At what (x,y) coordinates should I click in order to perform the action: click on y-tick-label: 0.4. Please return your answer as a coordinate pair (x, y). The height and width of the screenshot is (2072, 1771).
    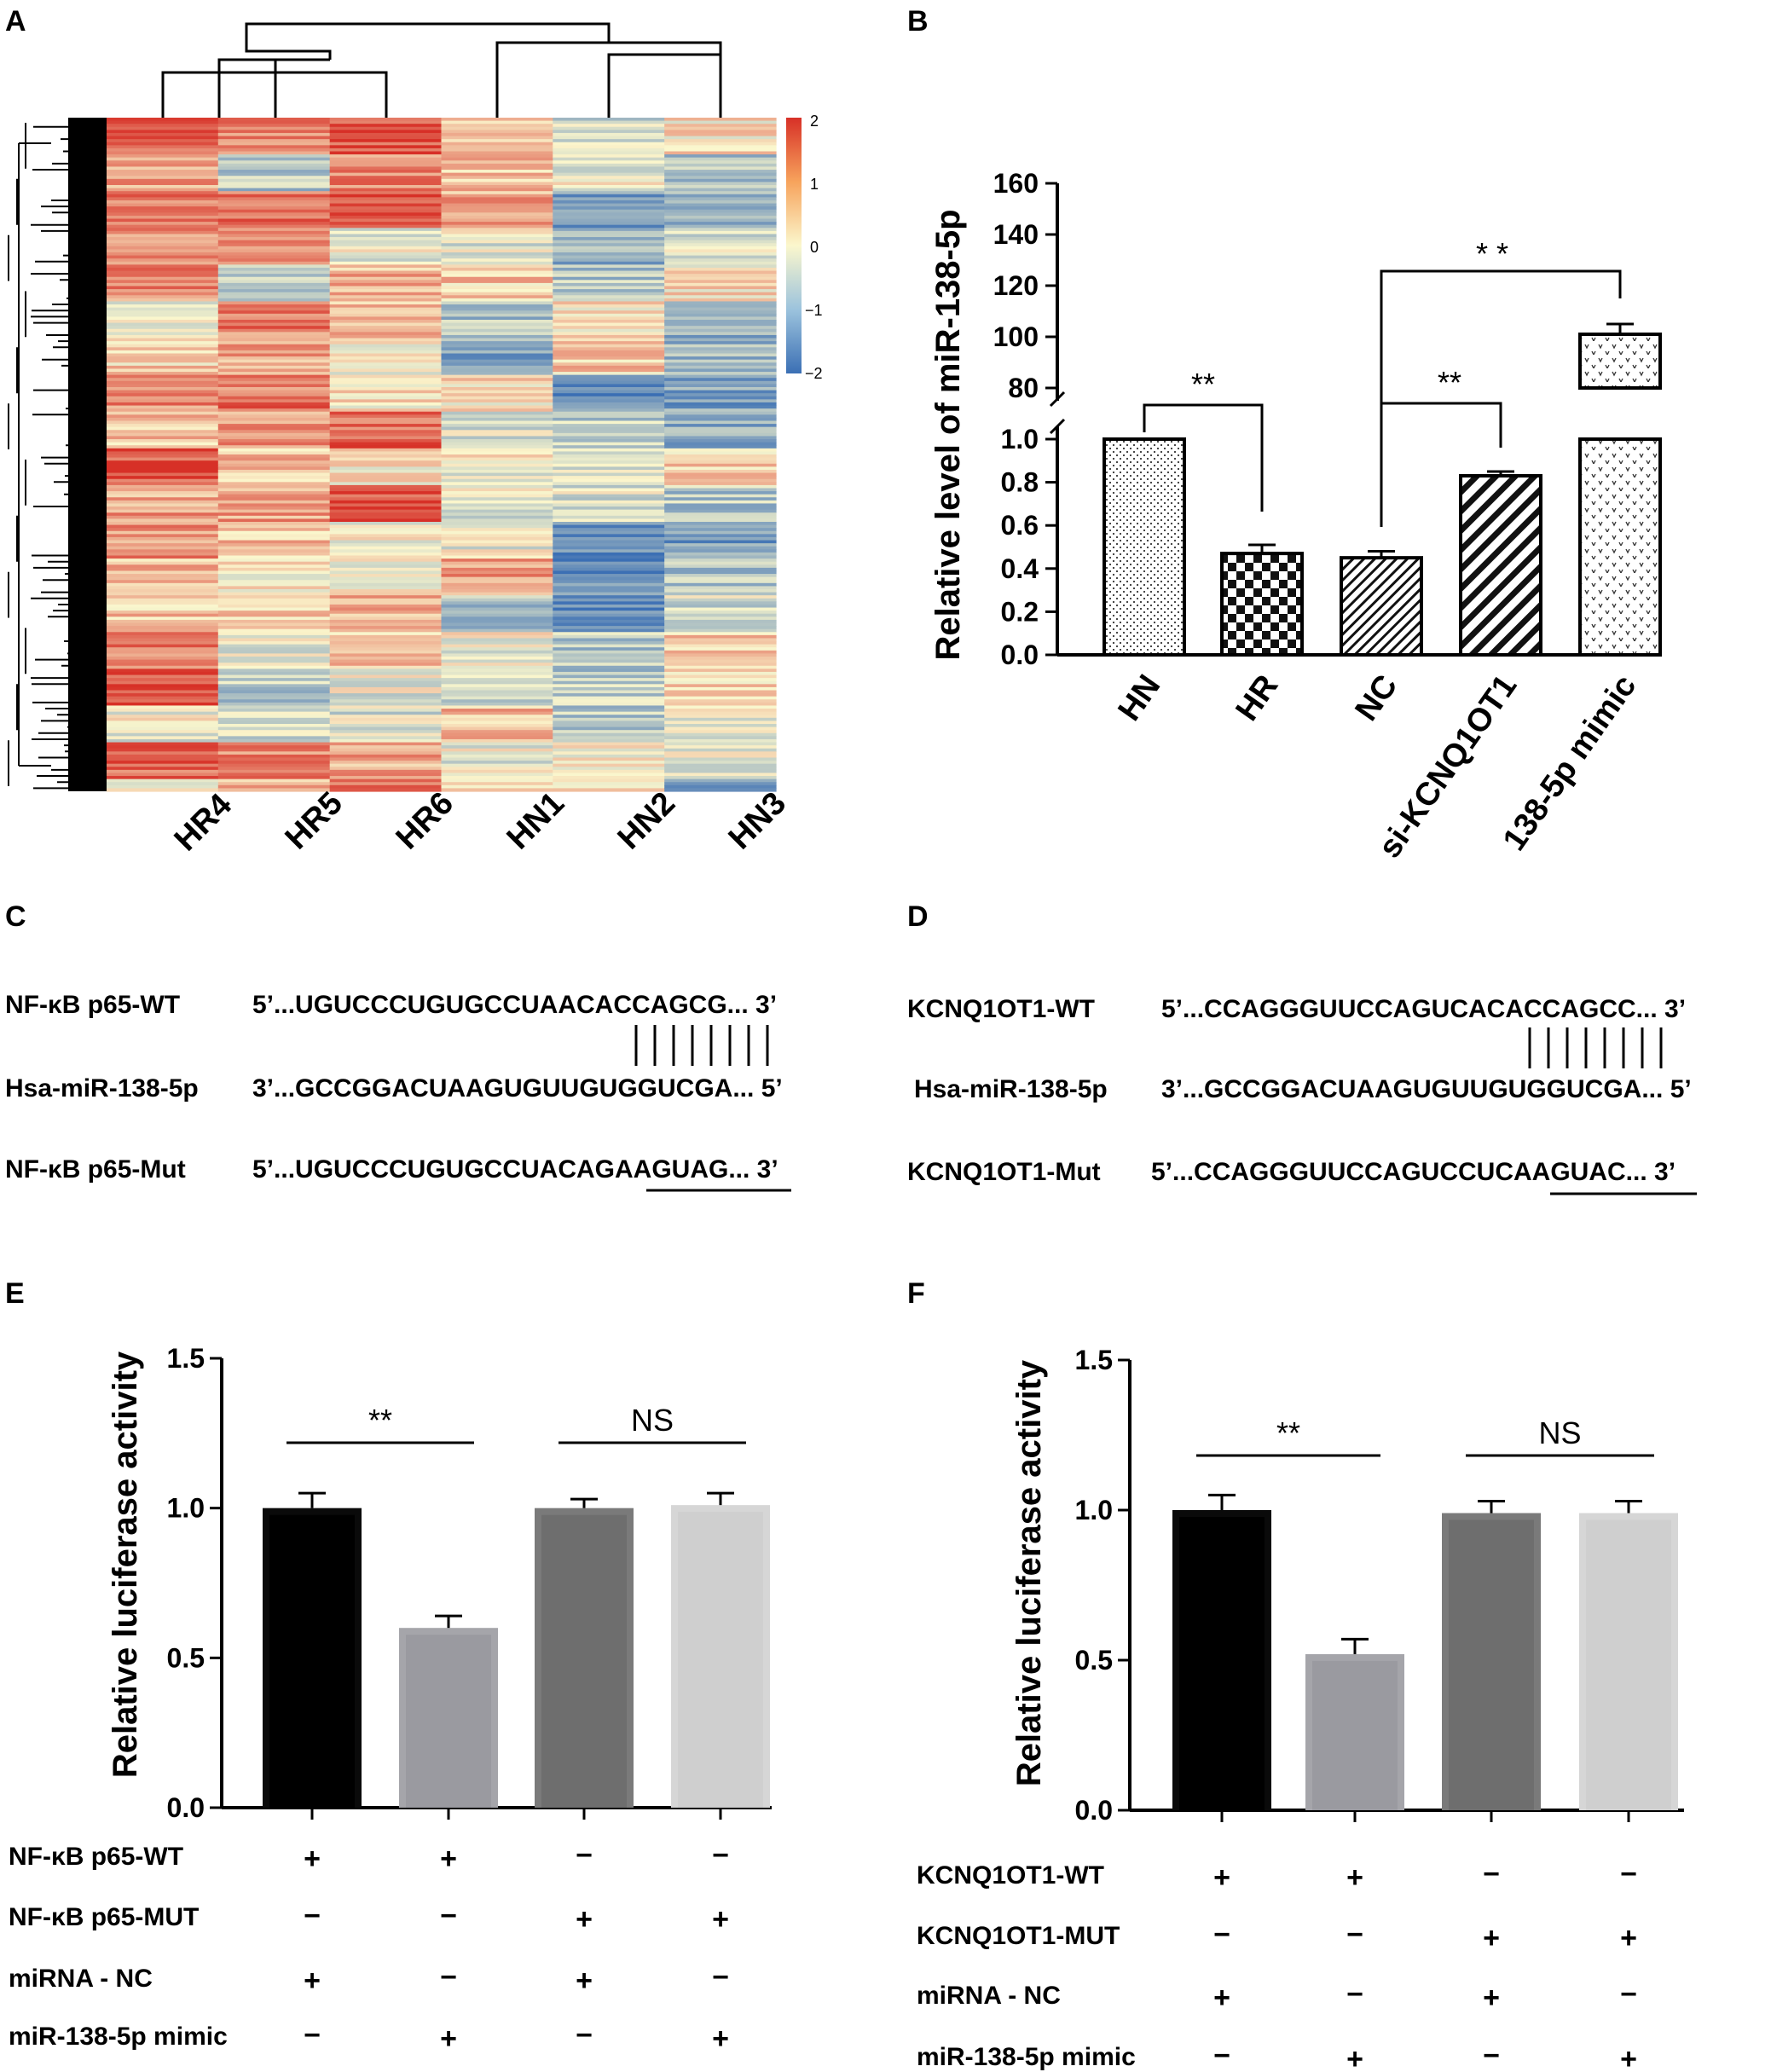
    Looking at the image, I should click on (1020, 568).